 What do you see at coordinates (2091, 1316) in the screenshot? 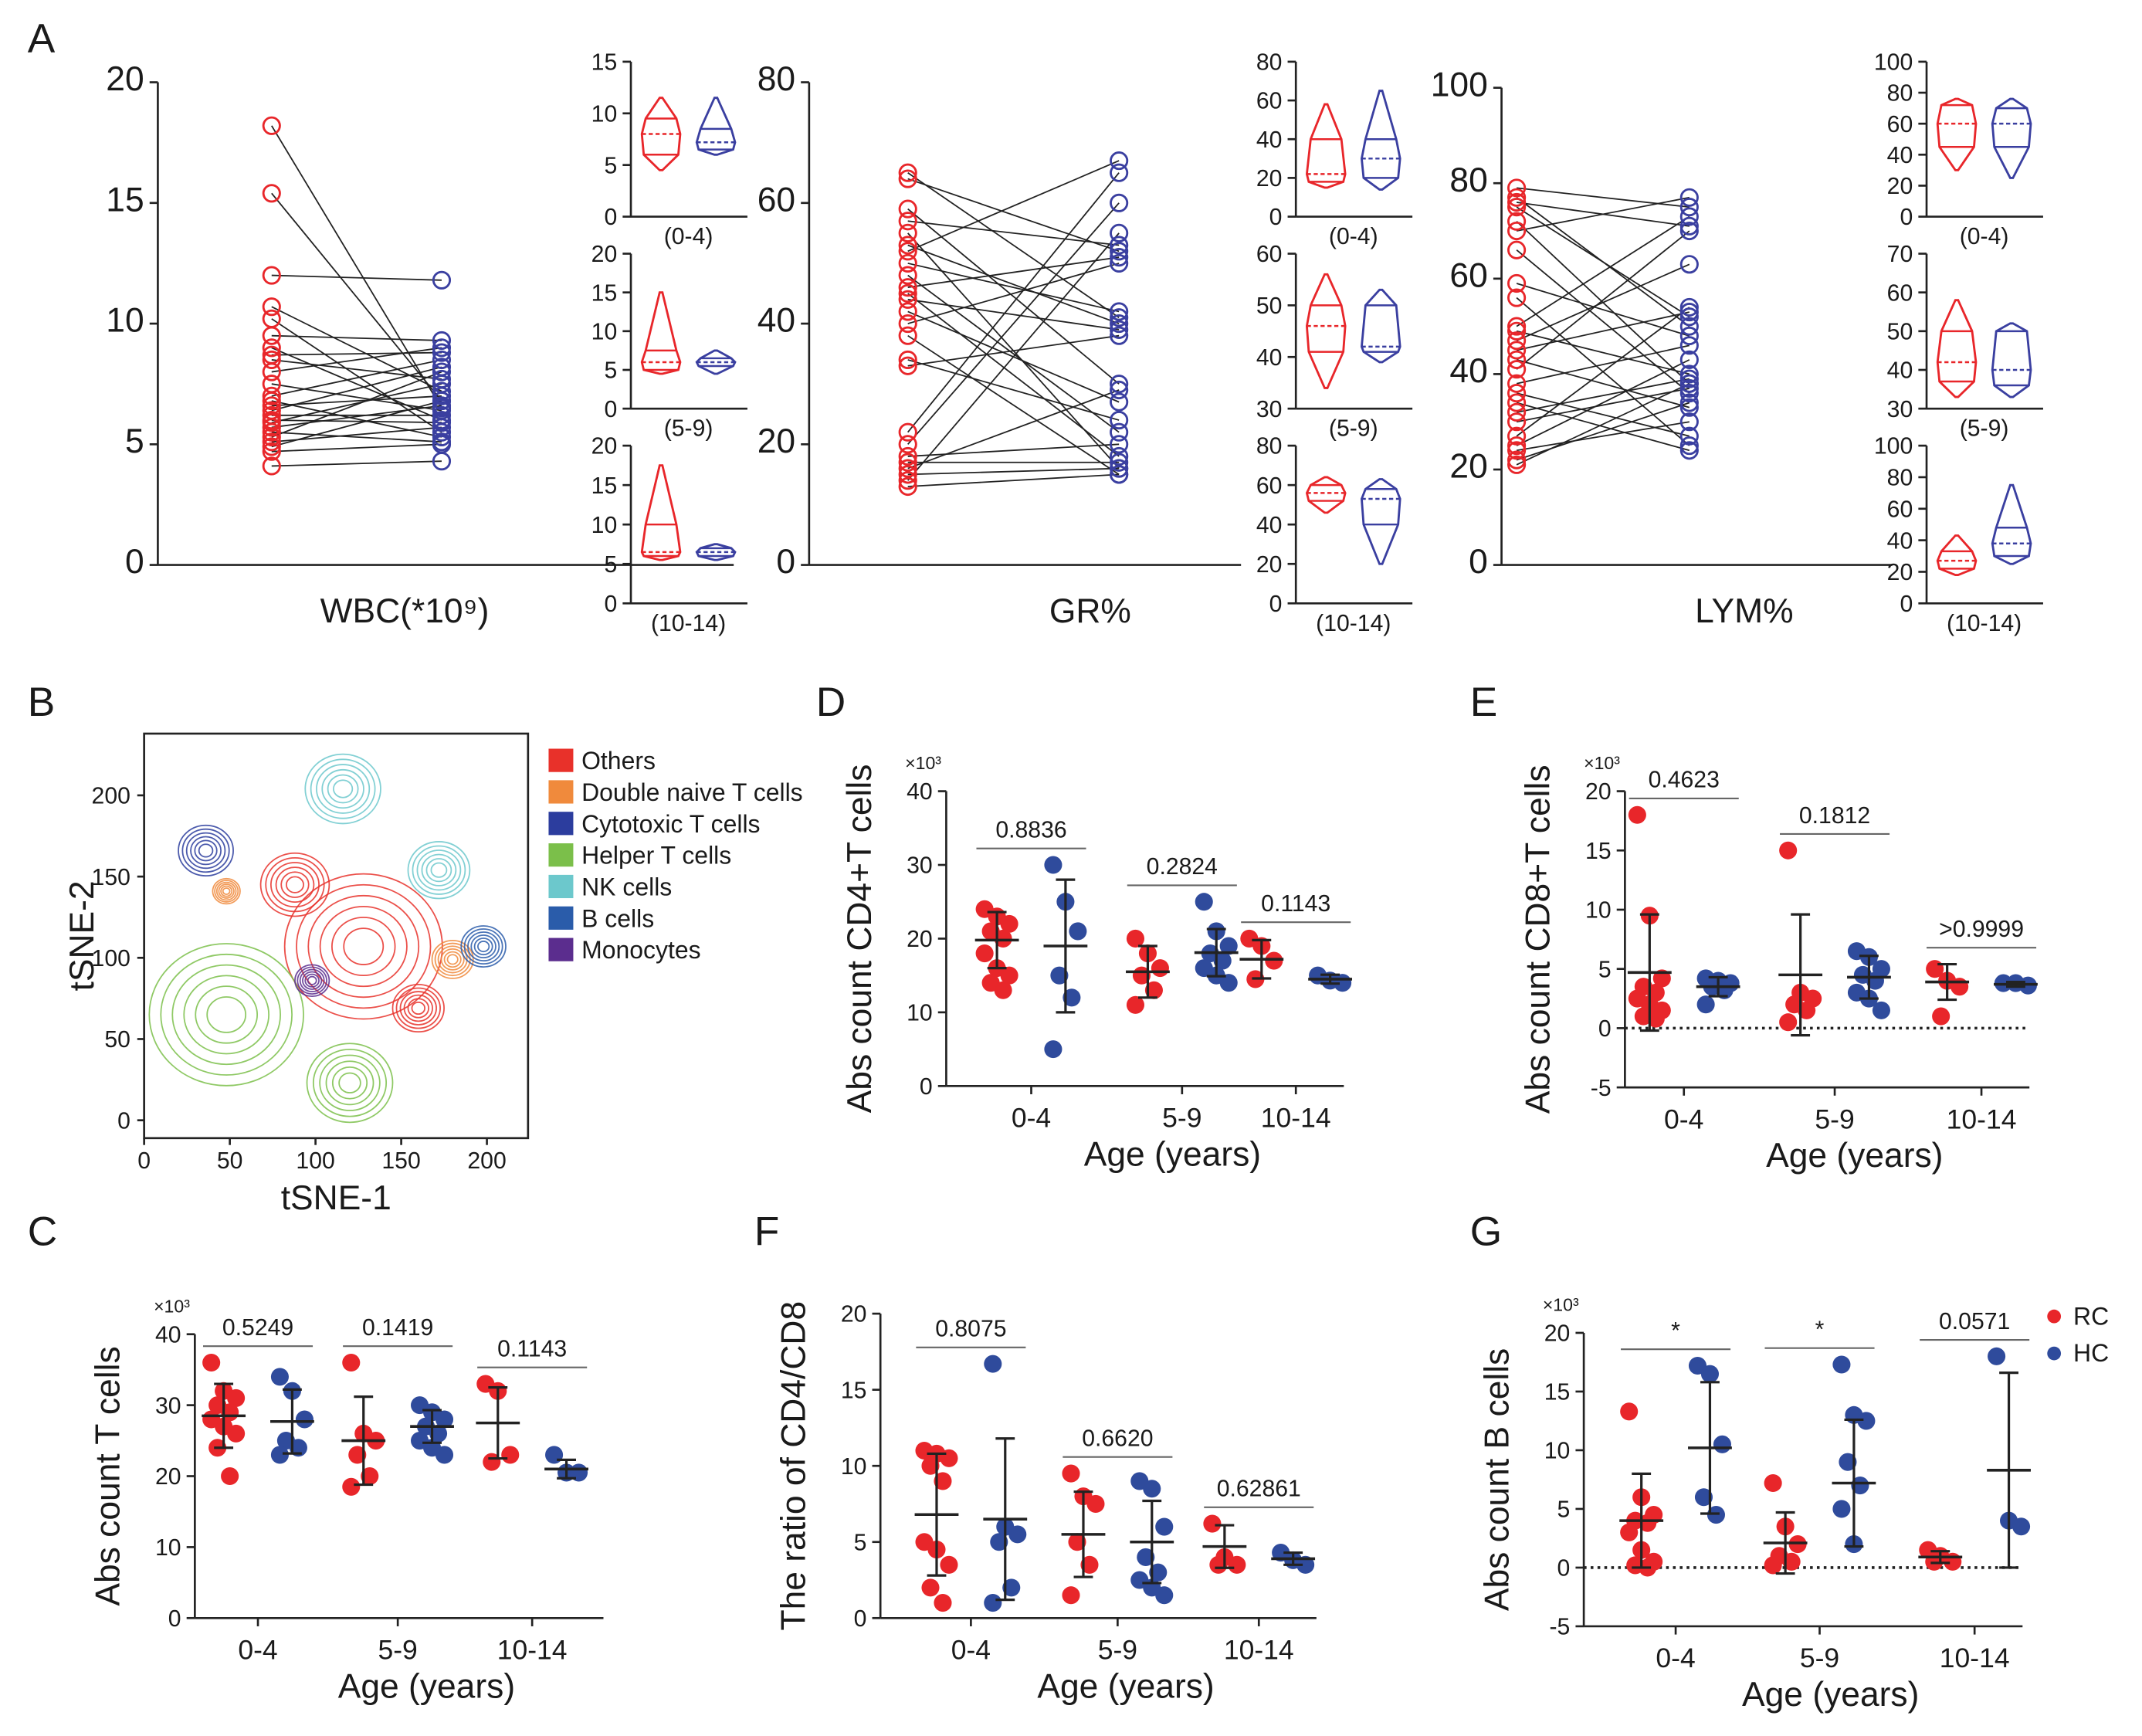
I see `legend-label: RC` at bounding box center [2091, 1316].